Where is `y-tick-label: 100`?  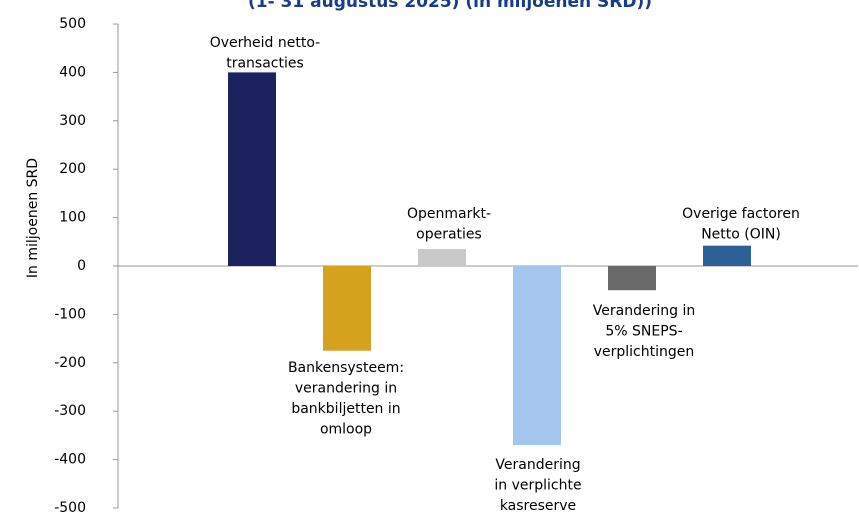
y-tick-label: 100 is located at coordinates (72, 218).